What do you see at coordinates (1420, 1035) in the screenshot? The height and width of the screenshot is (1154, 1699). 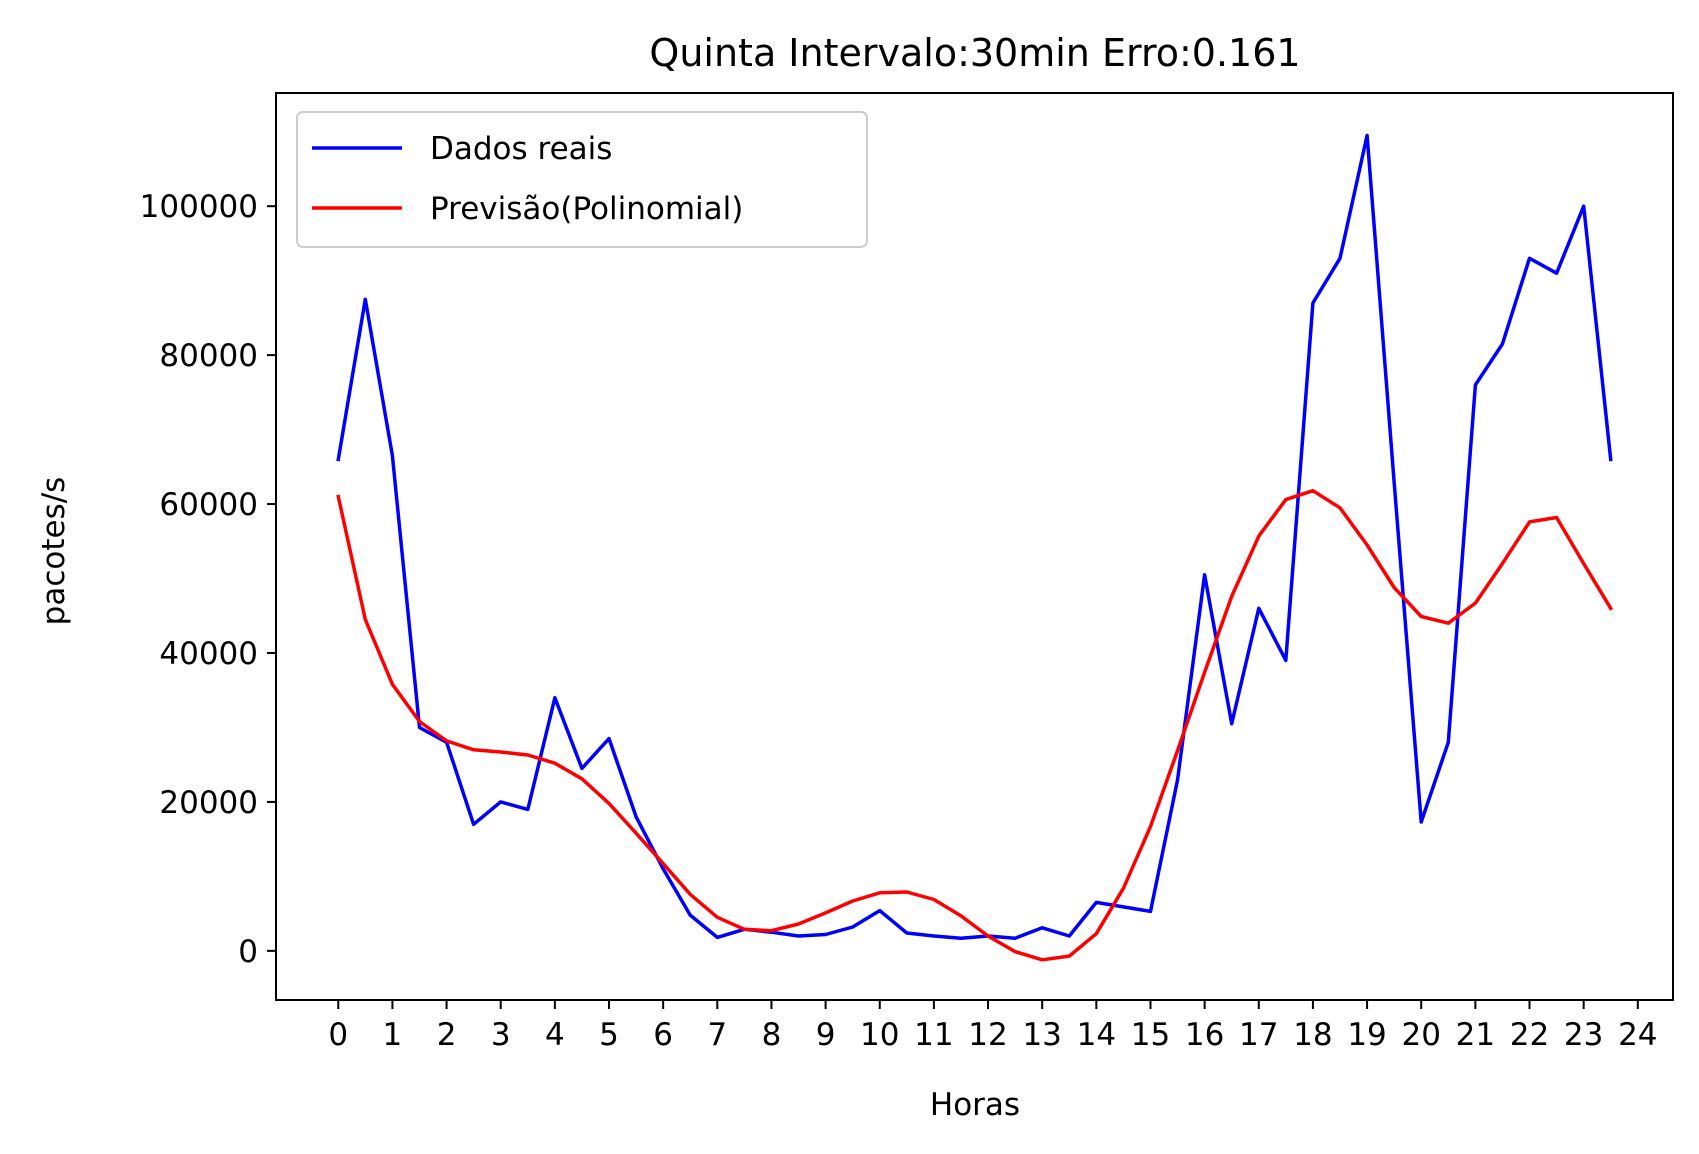 I see `x-tick-label: 20` at bounding box center [1420, 1035].